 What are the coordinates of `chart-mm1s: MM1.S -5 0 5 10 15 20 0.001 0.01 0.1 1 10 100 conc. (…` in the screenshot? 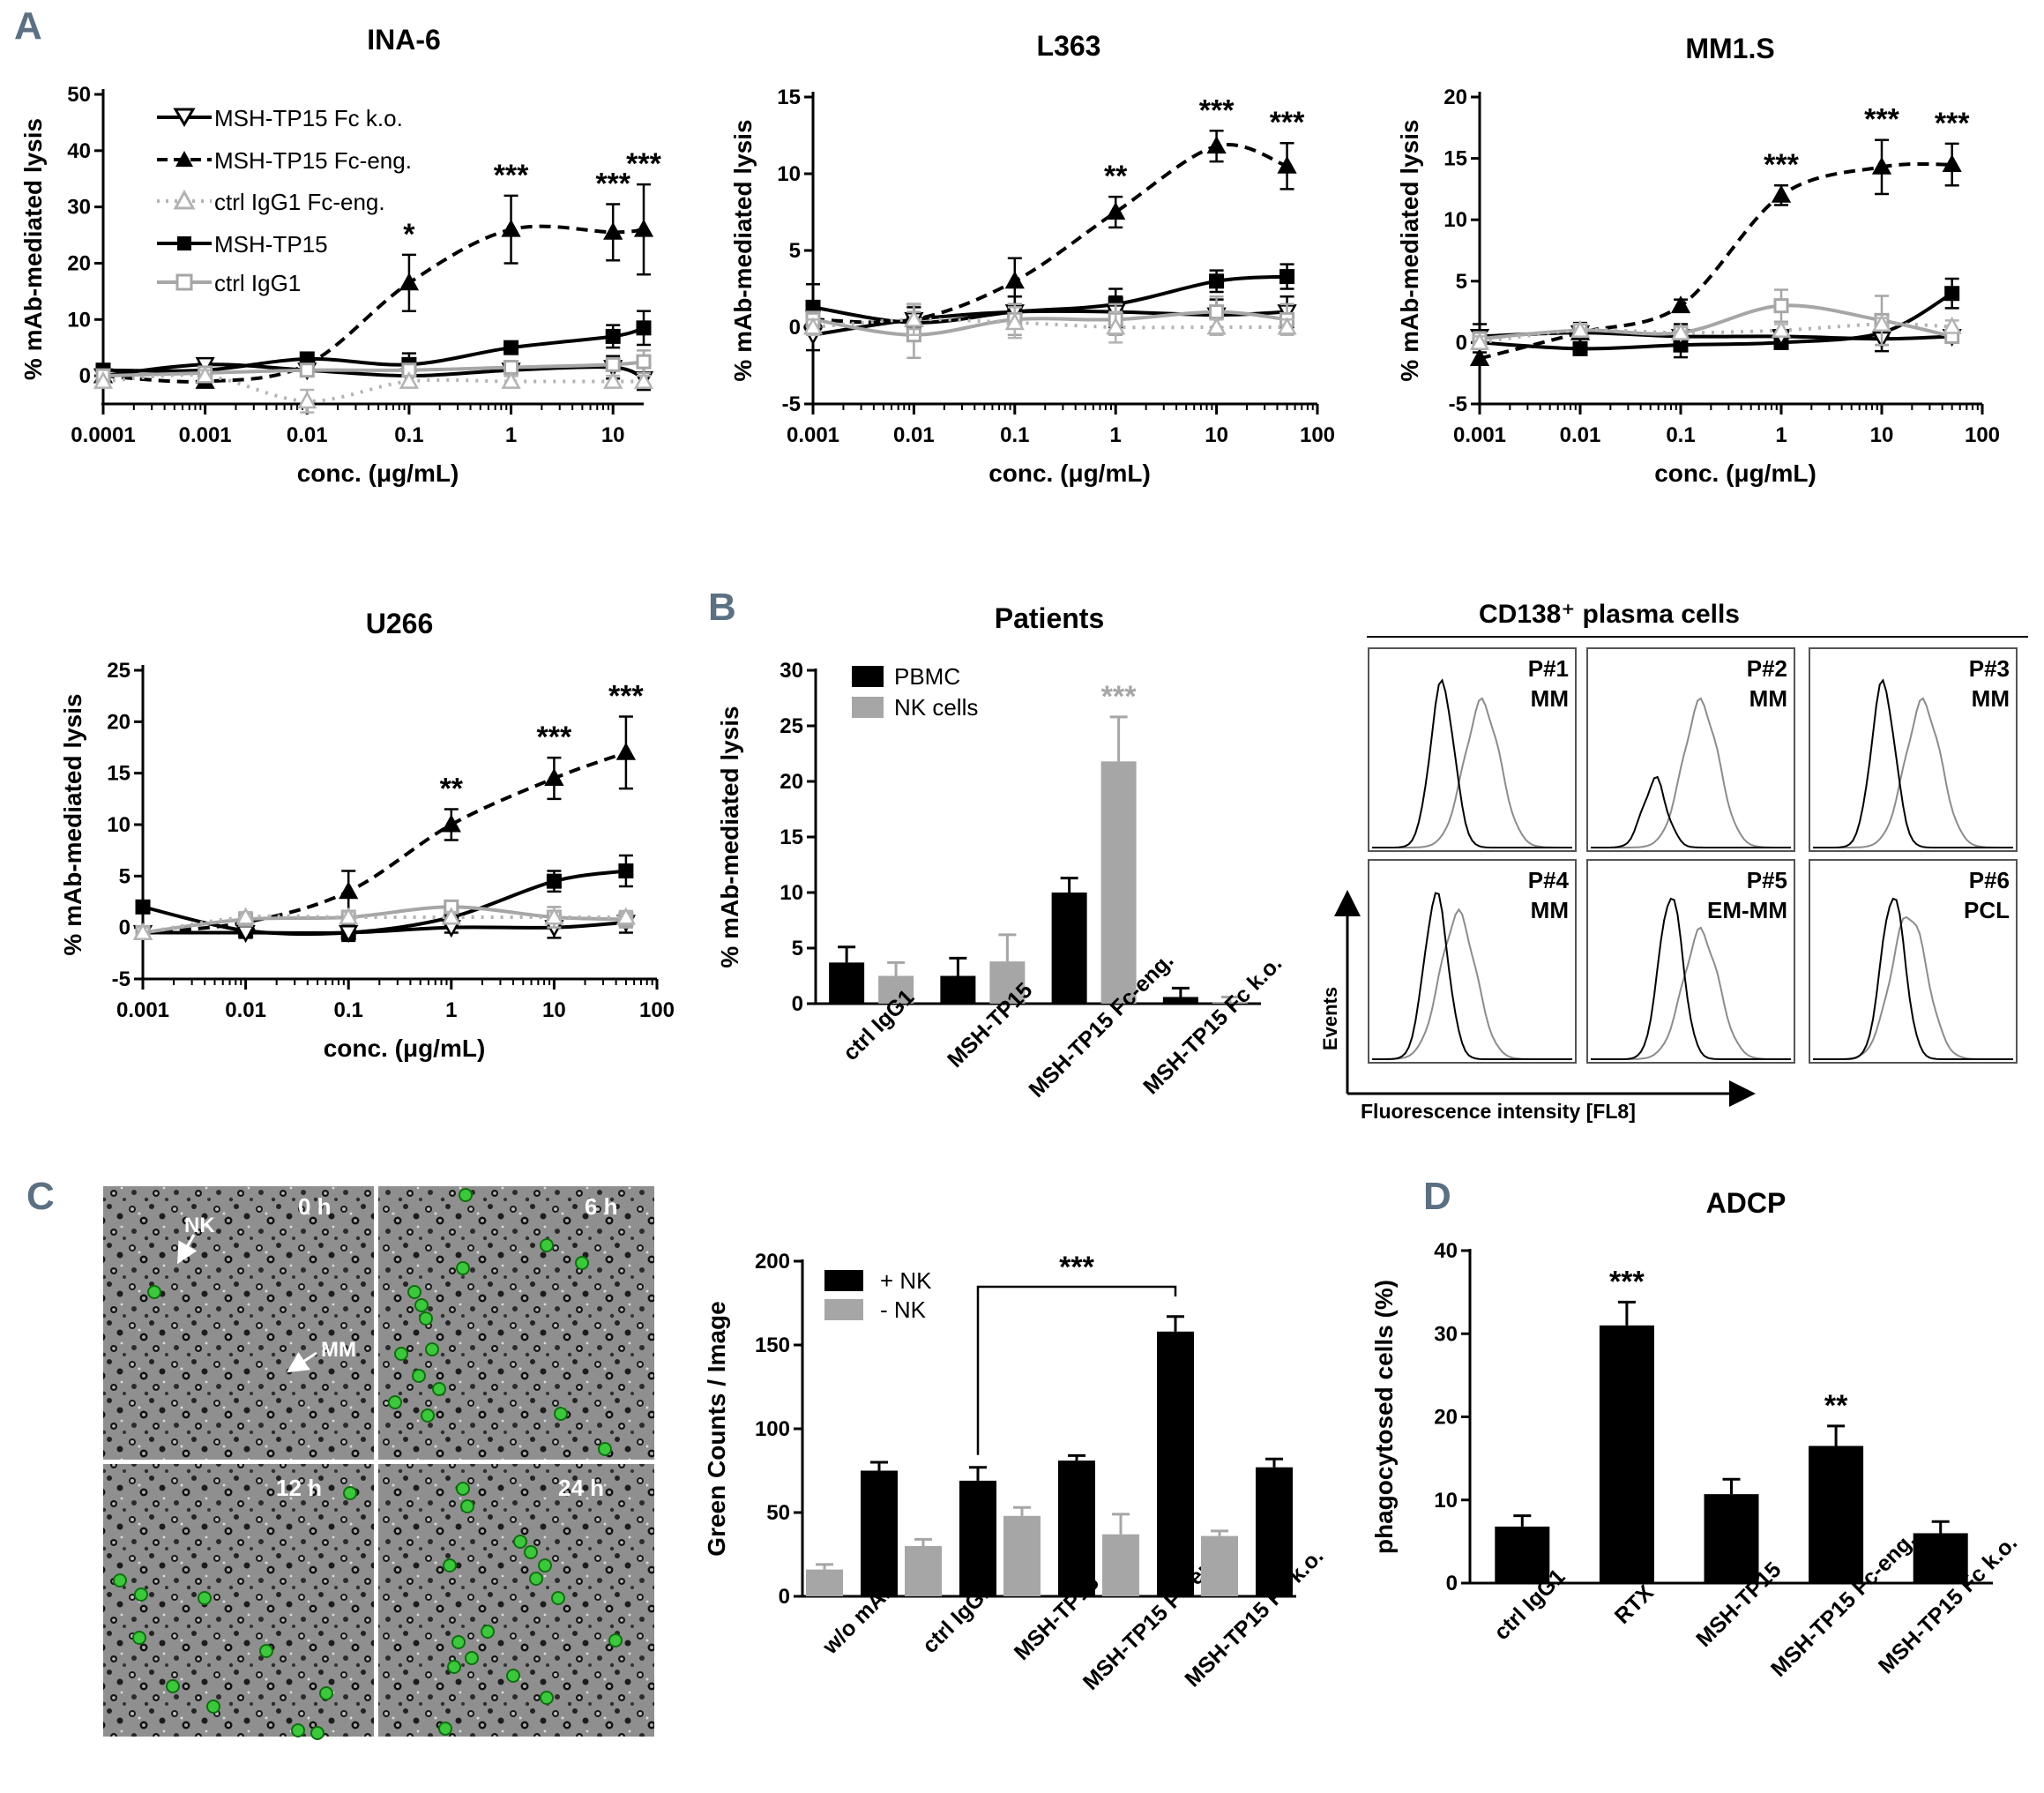 It's located at (1698, 260).